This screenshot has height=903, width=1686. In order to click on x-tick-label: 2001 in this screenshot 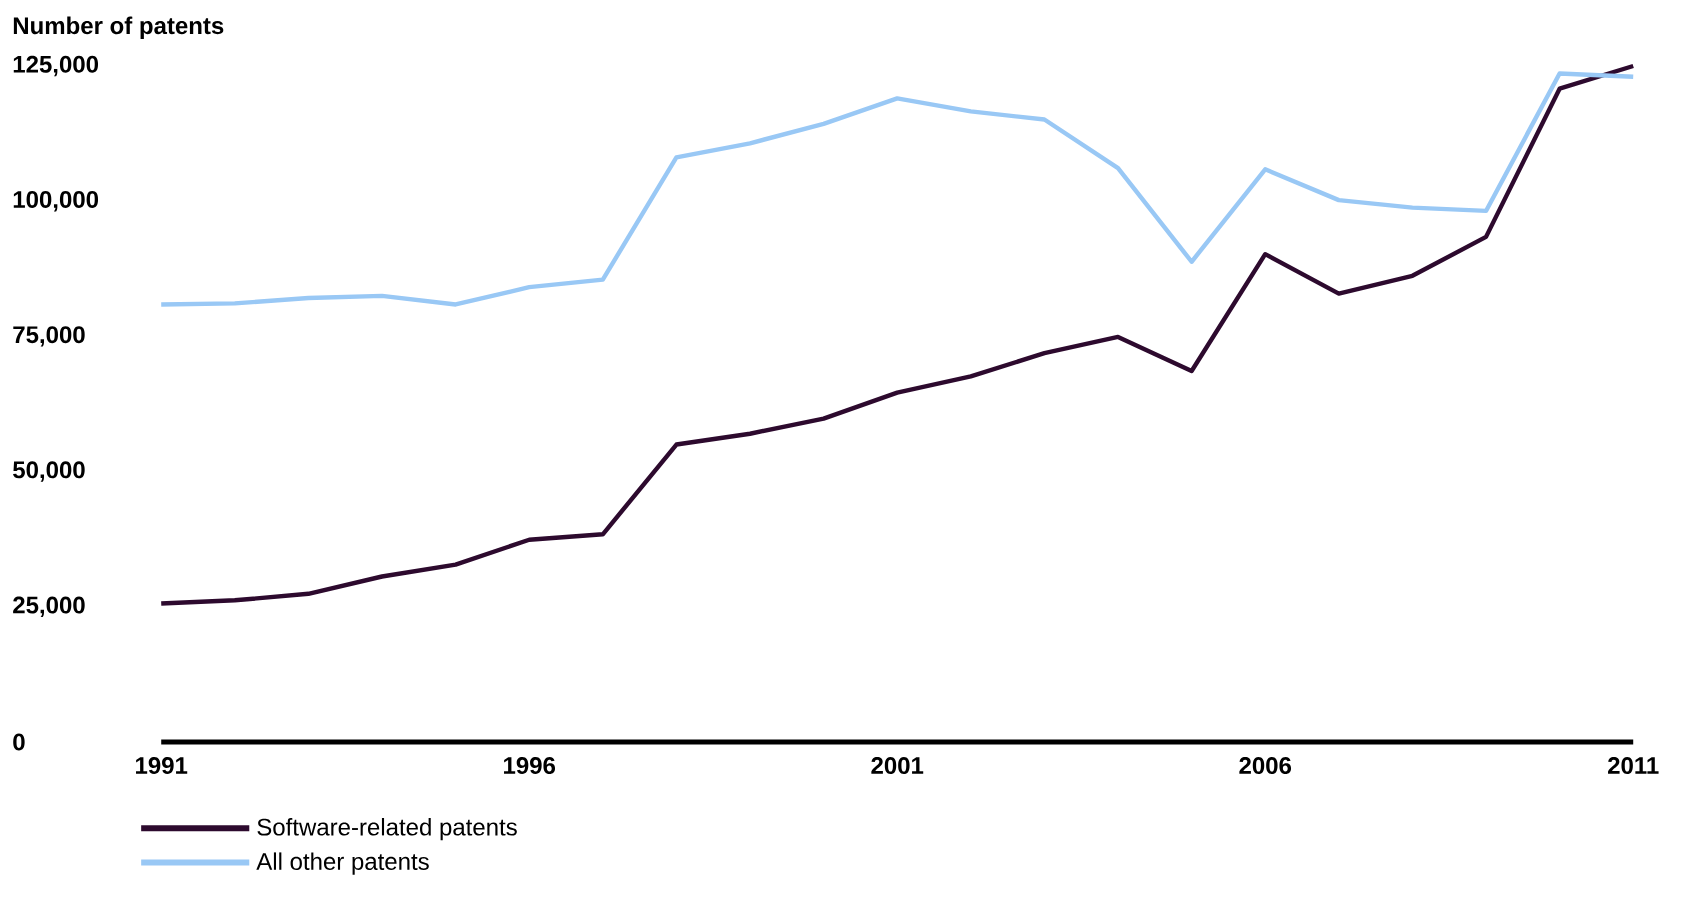, I will do `click(897, 766)`.